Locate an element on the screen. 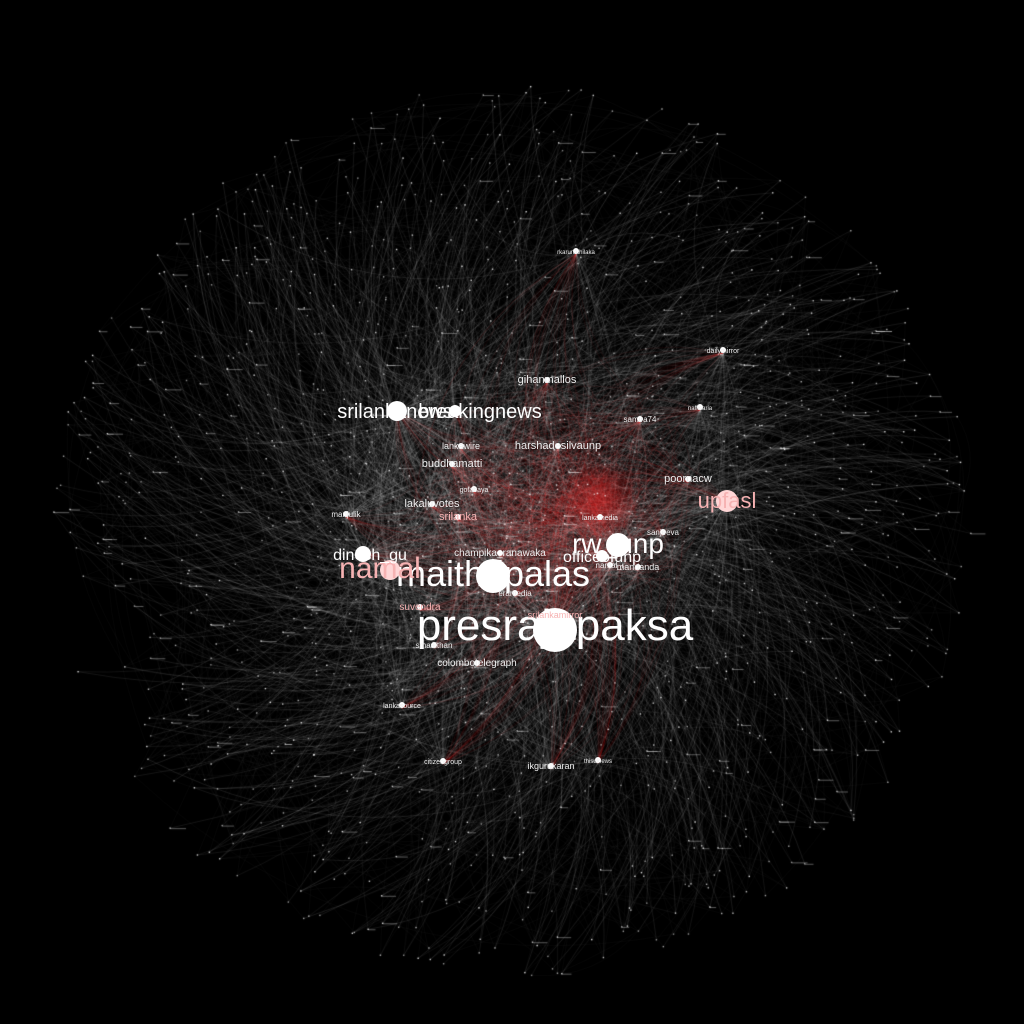  node-gotabaya is located at coordinates (474, 489).